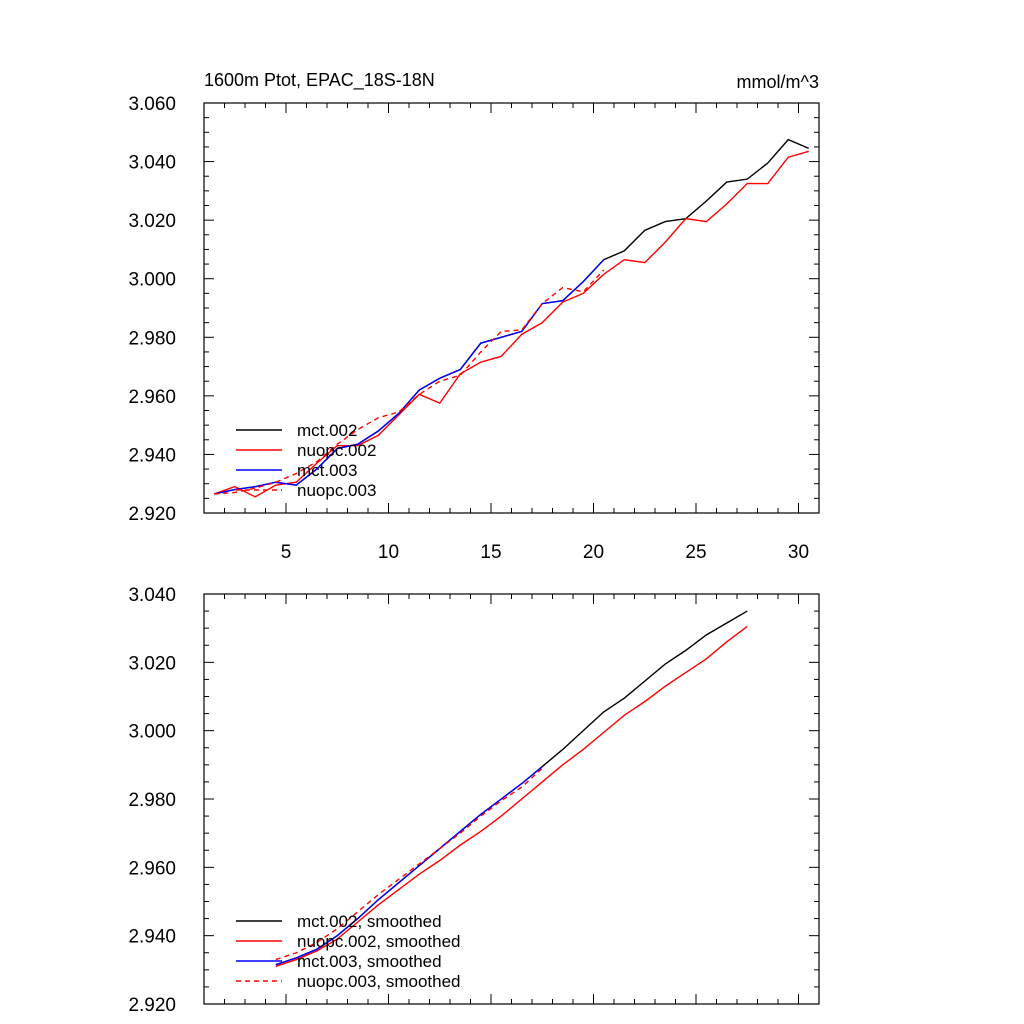 The image size is (1024, 1024). Describe the element at coordinates (379, 981) in the screenshot. I see `legend-label: nuopc.003, smoothed` at that location.